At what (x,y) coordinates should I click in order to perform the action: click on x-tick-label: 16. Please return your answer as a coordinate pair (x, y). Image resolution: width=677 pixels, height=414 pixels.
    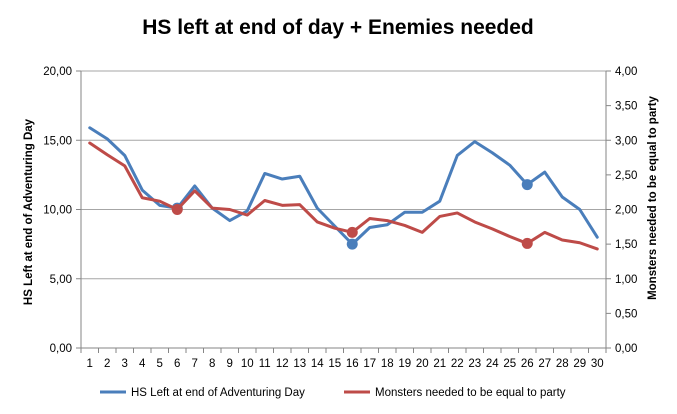
    Looking at the image, I should click on (352, 364).